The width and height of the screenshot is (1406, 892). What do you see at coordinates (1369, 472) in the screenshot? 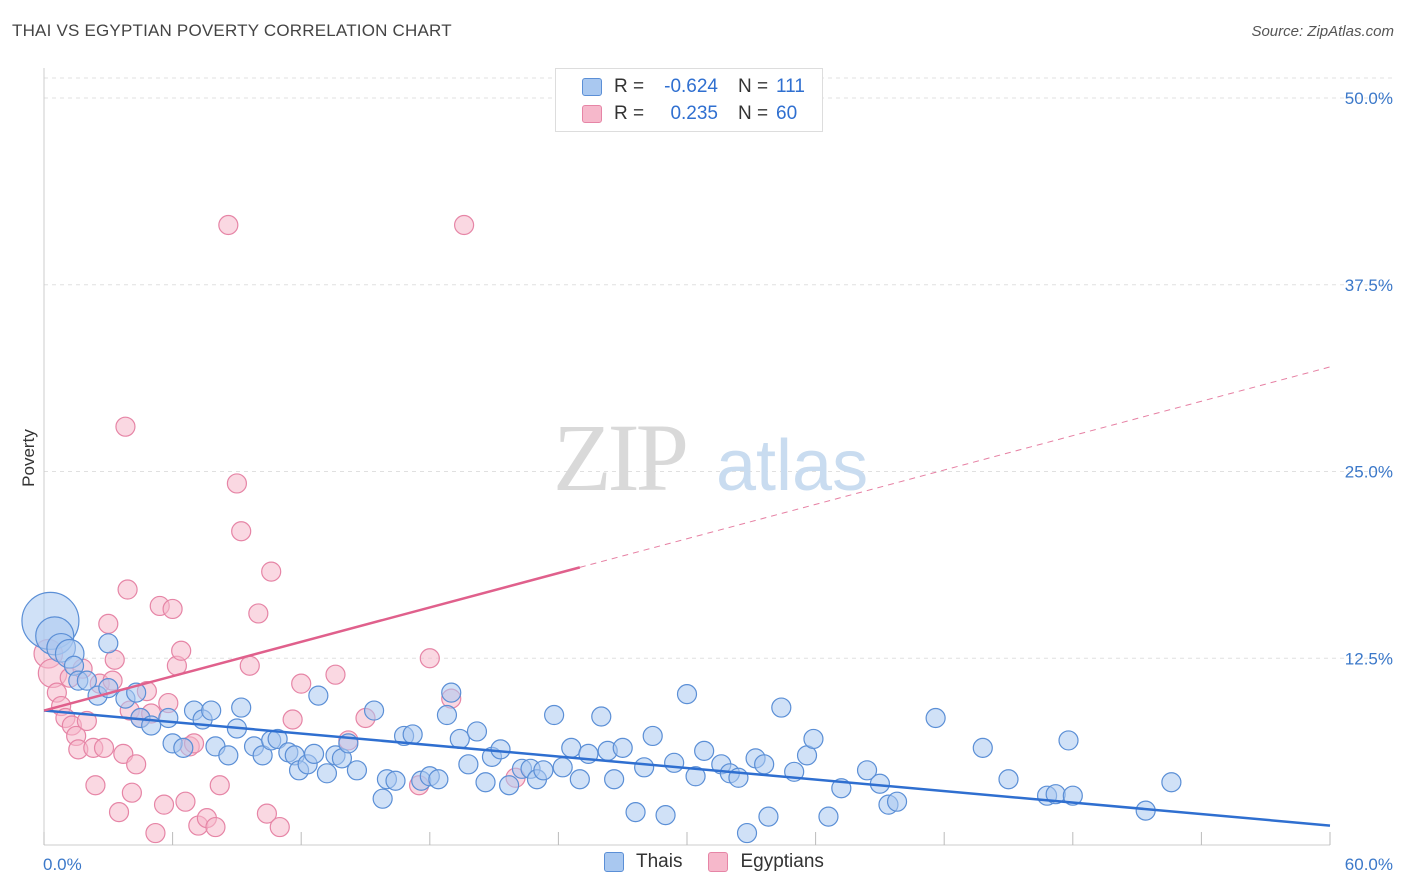
I see `y-tick-label: 25.0%` at bounding box center [1369, 472].